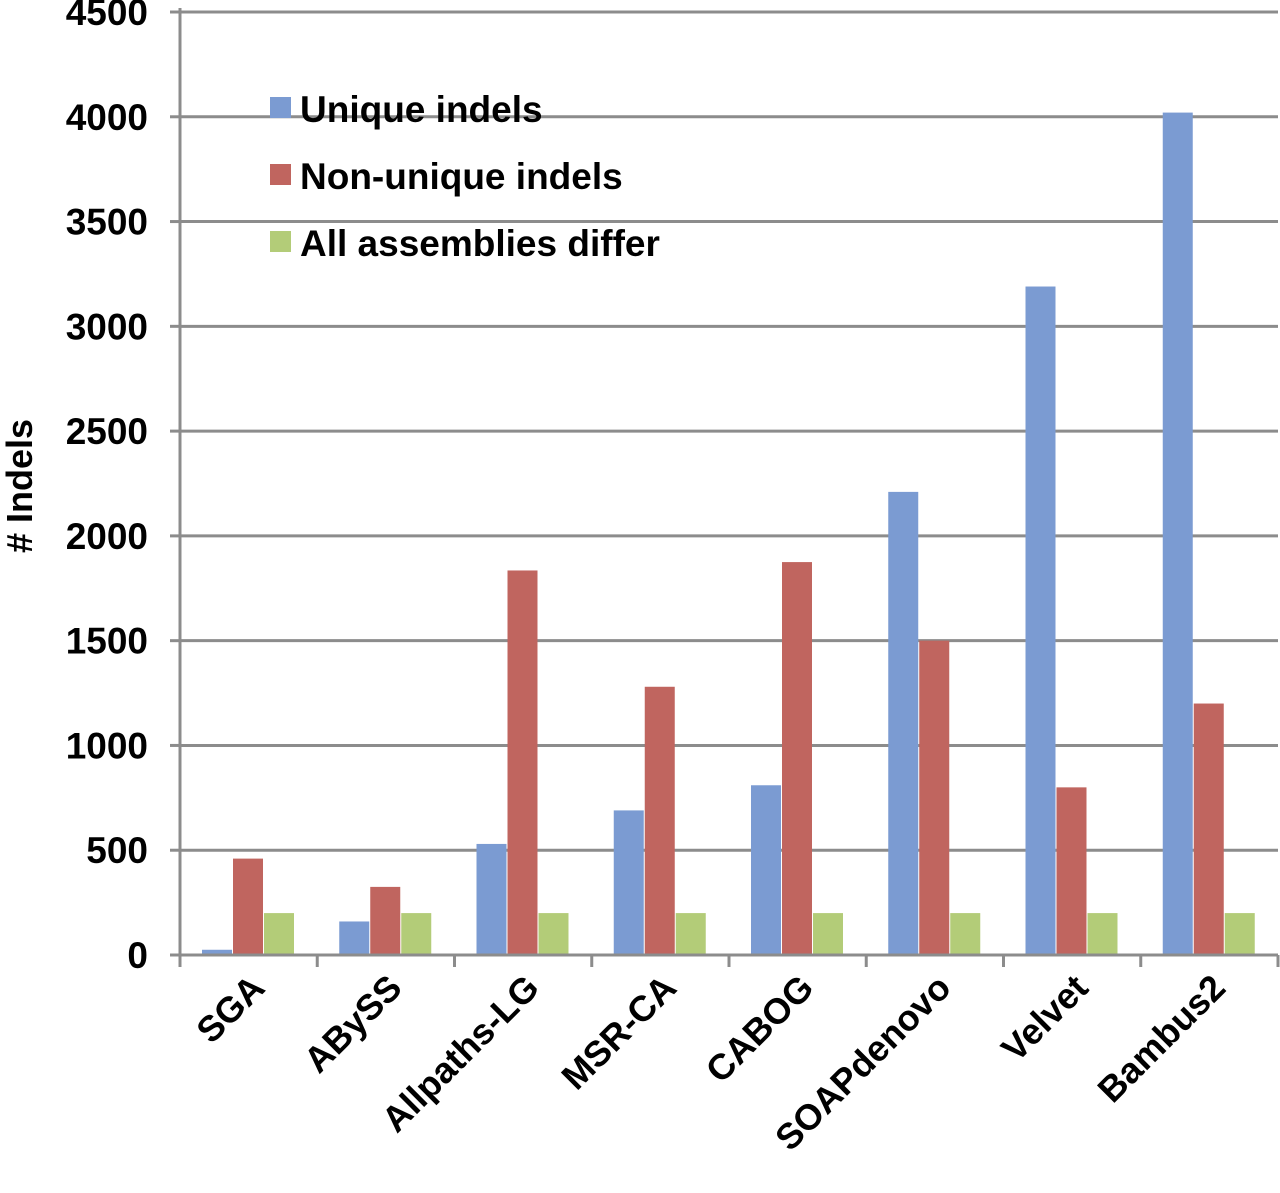 The height and width of the screenshot is (1193, 1280). What do you see at coordinates (659, 820) in the screenshot?
I see `bar-non-unique-indels-msr-ca` at bounding box center [659, 820].